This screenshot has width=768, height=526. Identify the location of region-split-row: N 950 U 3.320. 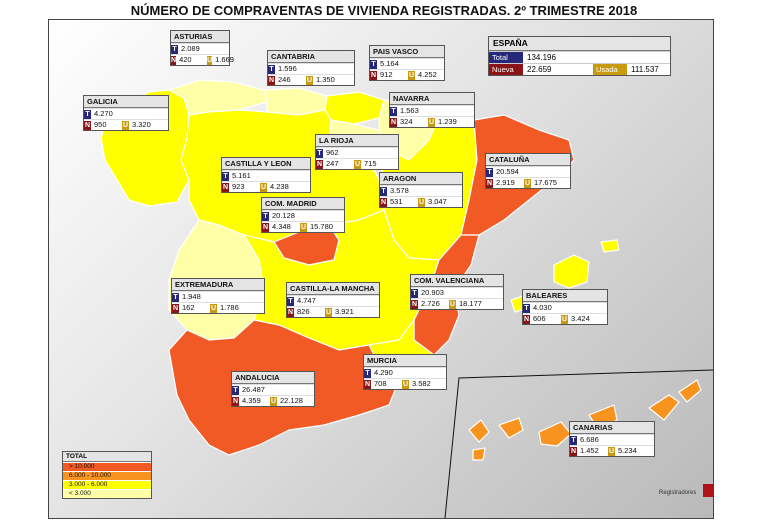
(126, 124).